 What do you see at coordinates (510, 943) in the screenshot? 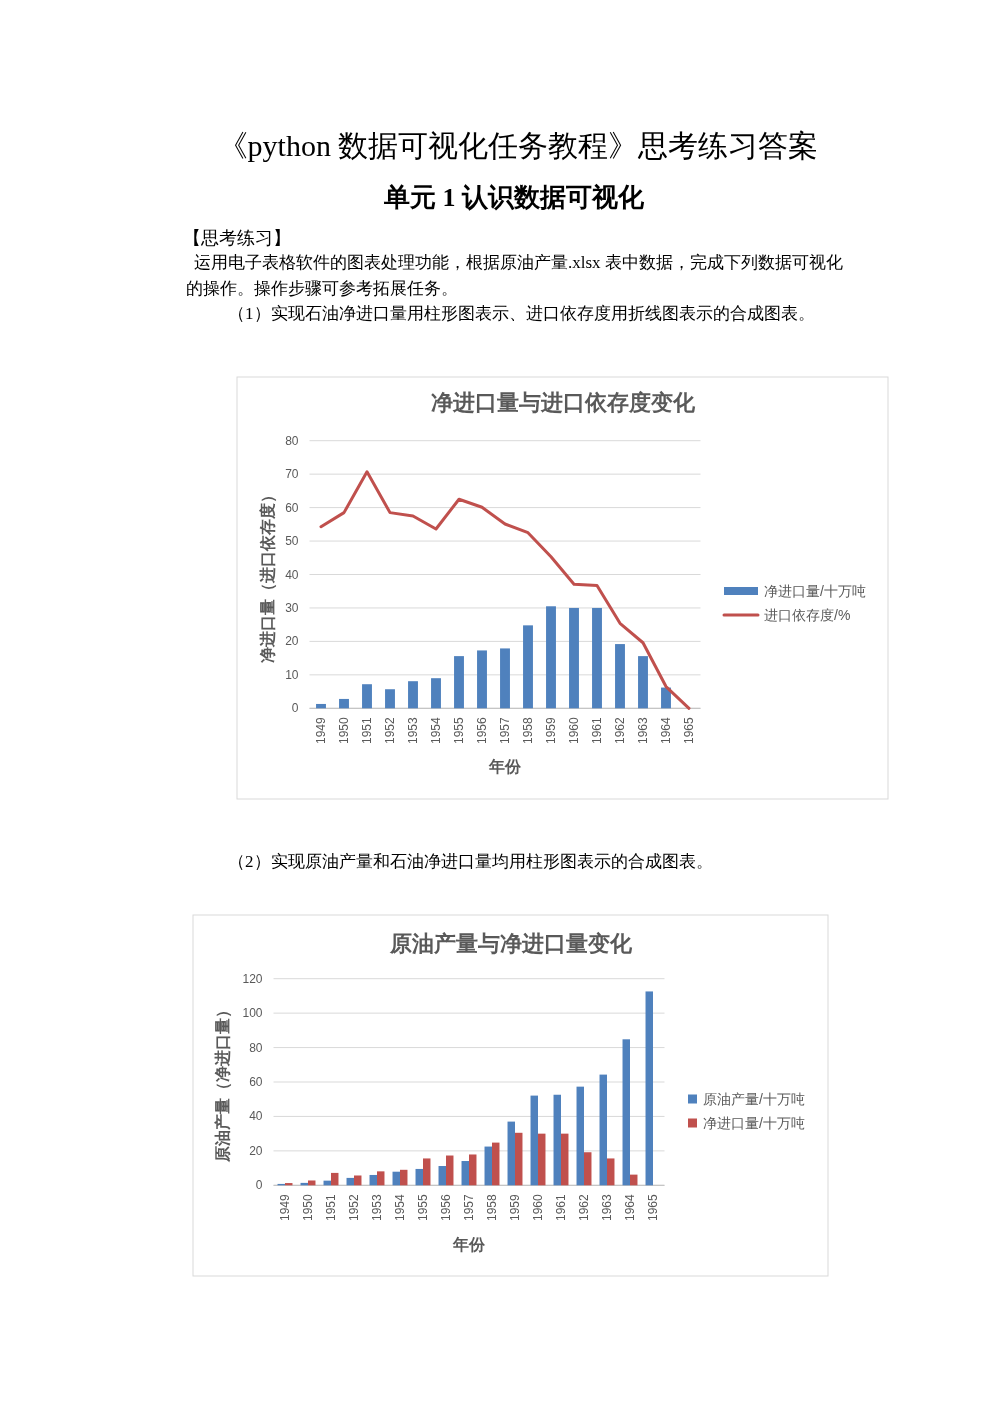
I see `chart-title: 原油产量与净进口量变化` at bounding box center [510, 943].